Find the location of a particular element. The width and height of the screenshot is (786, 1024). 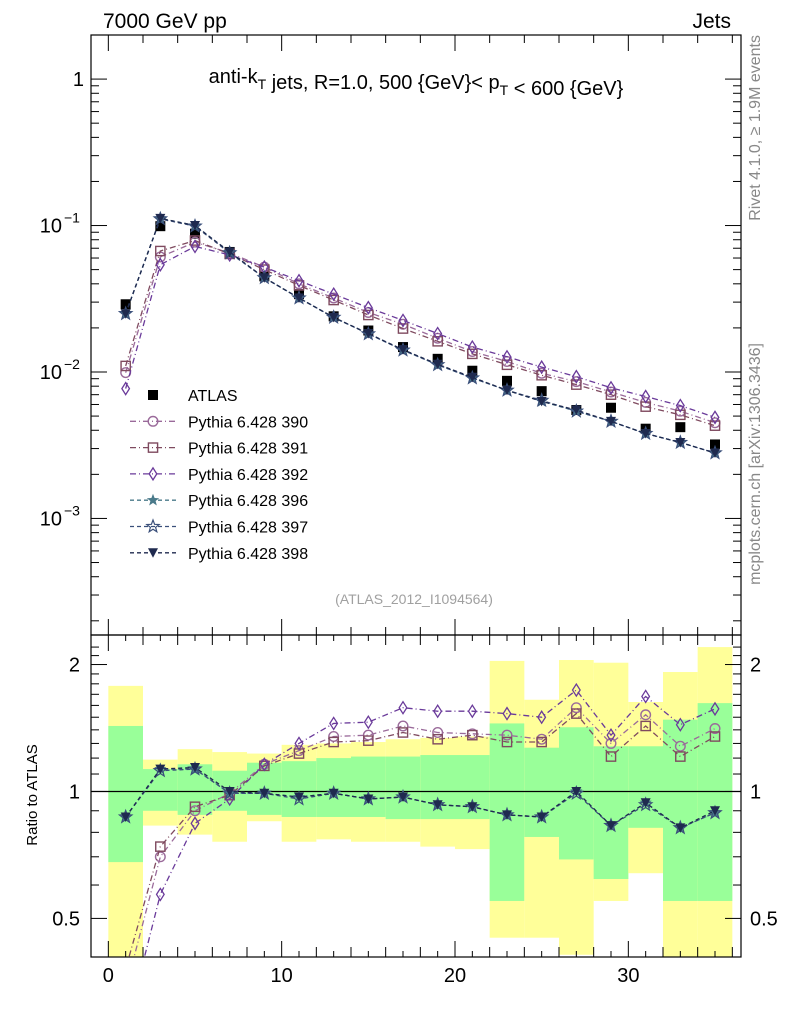

watermark: (ATLAS_2012_I1094564) is located at coordinates (414, 599).